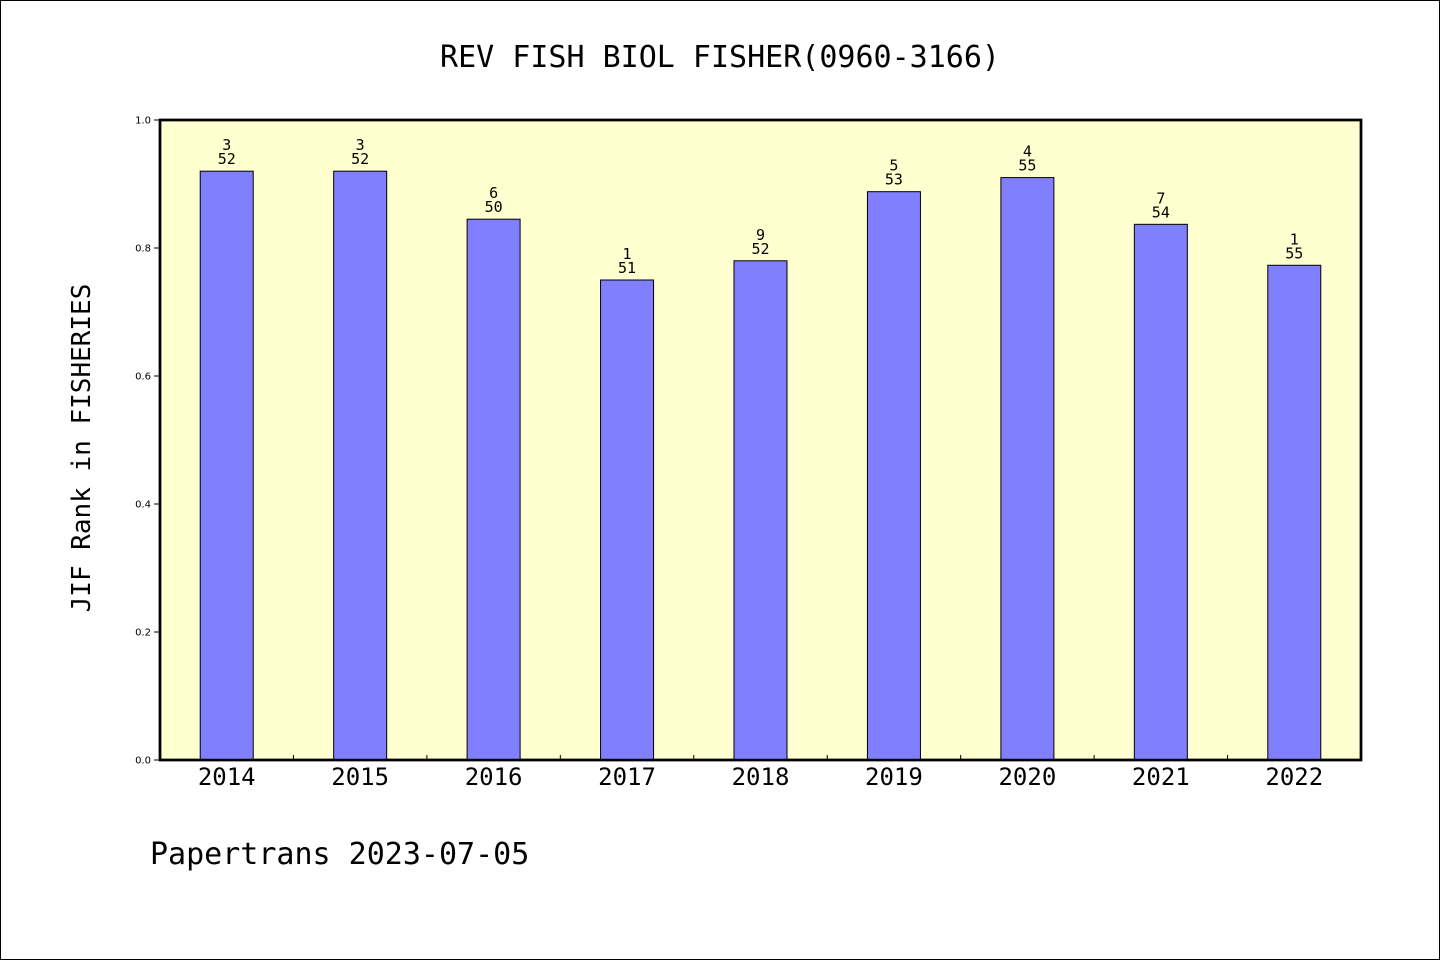 This screenshot has height=960, width=1440. I want to click on bar-2021, so click(1160, 492).